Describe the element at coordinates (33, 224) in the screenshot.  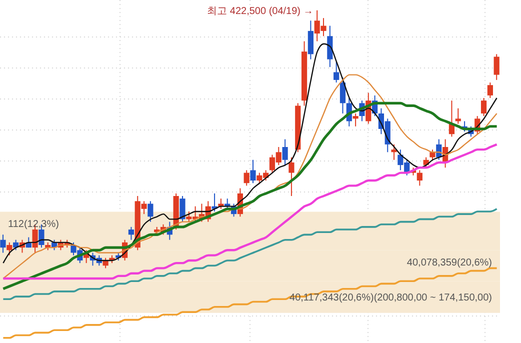
I see `band-label: 112(12,3%)` at that location.